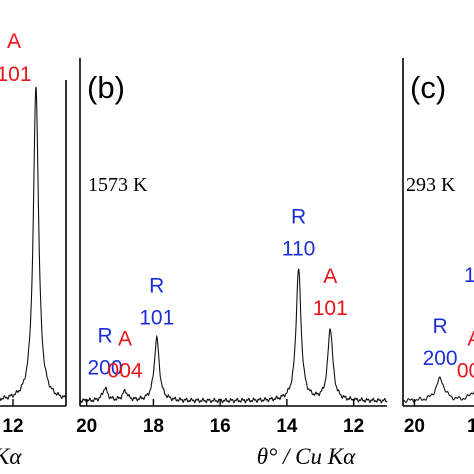  I want to click on ticks-panel-b: 20 18 16 14 12, so click(220, 418).